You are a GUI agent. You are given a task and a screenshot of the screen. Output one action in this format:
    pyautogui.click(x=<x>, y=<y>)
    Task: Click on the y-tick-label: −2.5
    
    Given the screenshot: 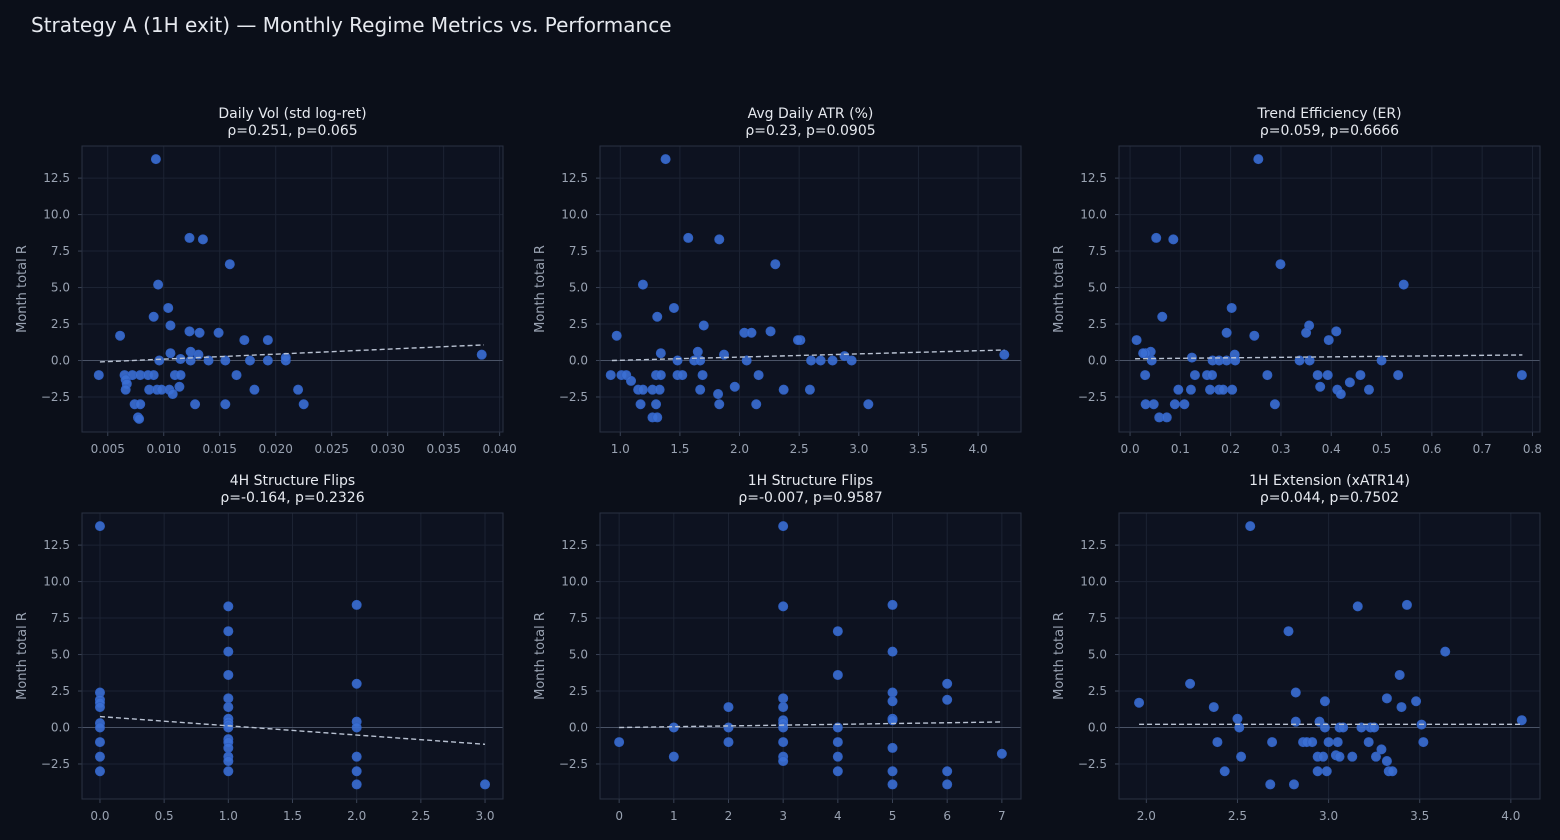 What is the action you would take?
    pyautogui.click(x=1092, y=397)
    